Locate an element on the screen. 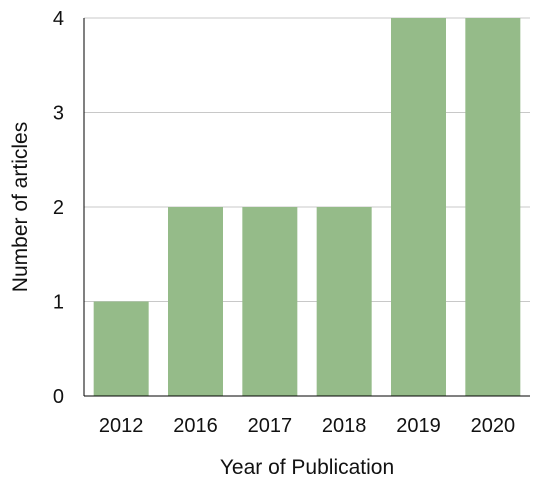 This screenshot has width=550, height=490. x-tick-label: 2020 is located at coordinates (493, 426).